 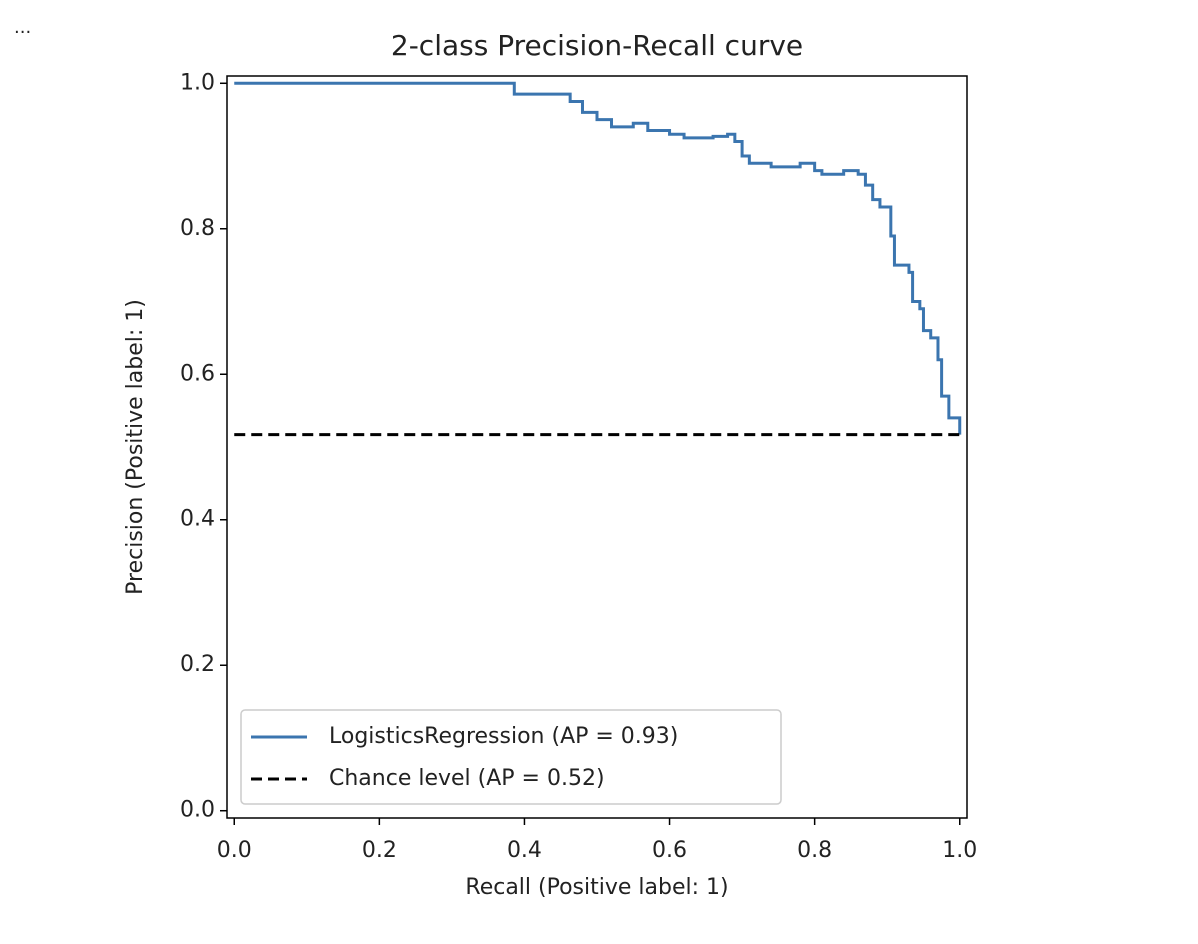 What do you see at coordinates (197, 82) in the screenshot?
I see `y-tick-label: 1.0` at bounding box center [197, 82].